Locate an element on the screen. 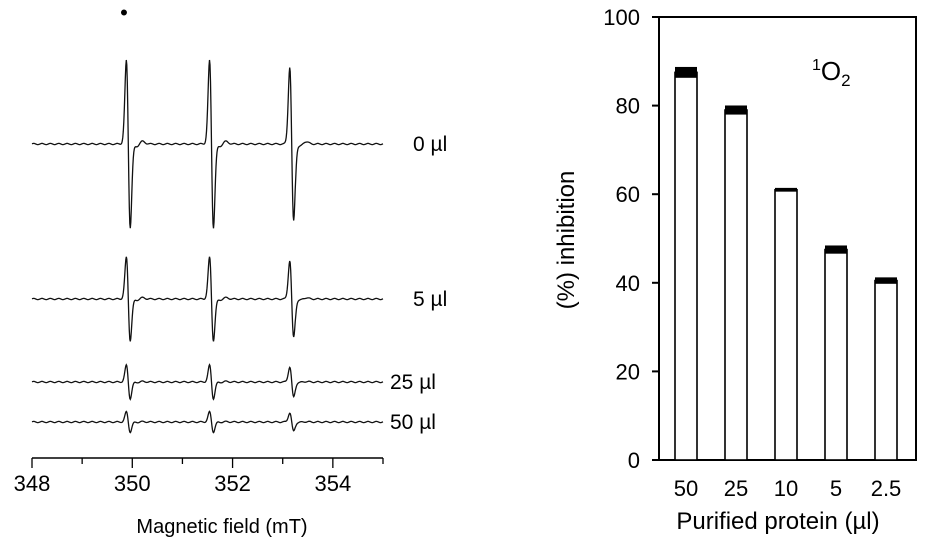 The height and width of the screenshot is (551, 932). x-tick-label: 25 is located at coordinates (736, 488).